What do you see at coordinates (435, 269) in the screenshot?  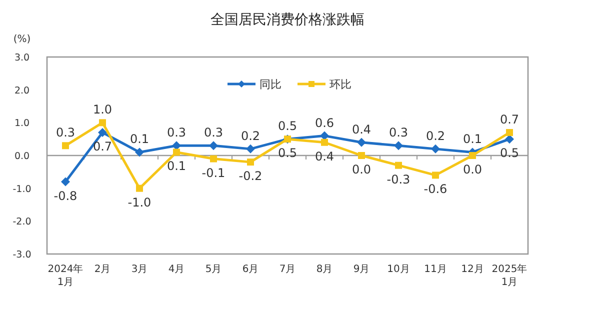 I see `category-label: 11月` at bounding box center [435, 269].